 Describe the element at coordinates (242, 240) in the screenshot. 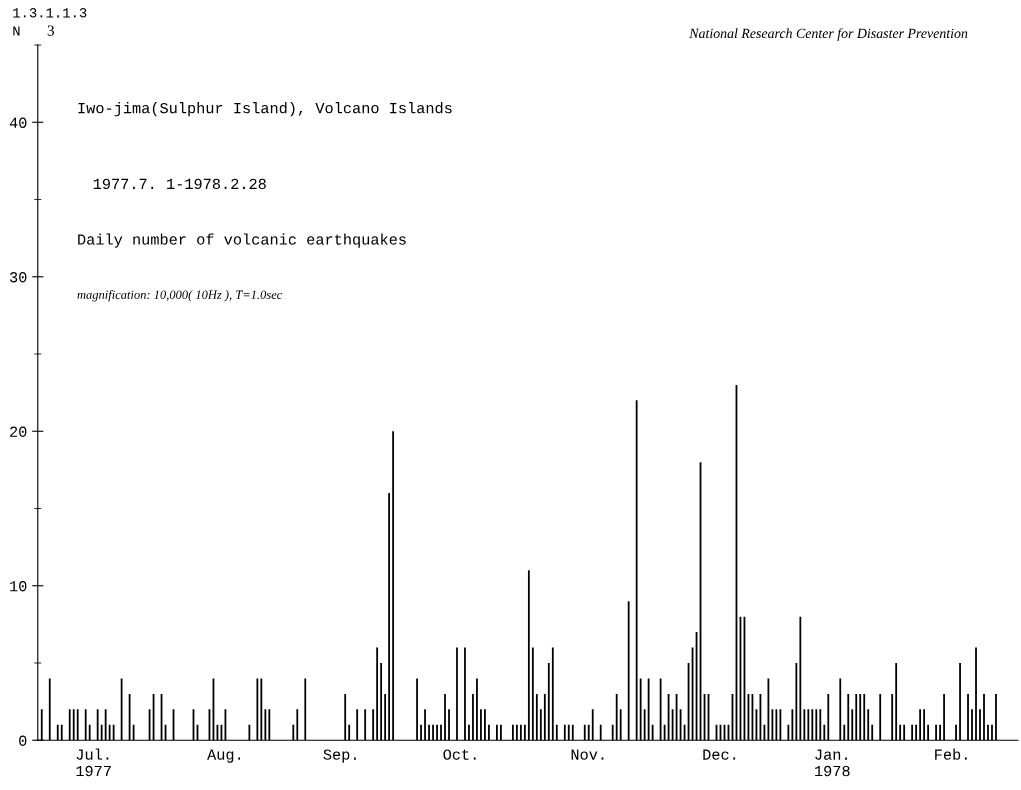

I see `annotation: Daily number of volcanic earthquakes` at that location.